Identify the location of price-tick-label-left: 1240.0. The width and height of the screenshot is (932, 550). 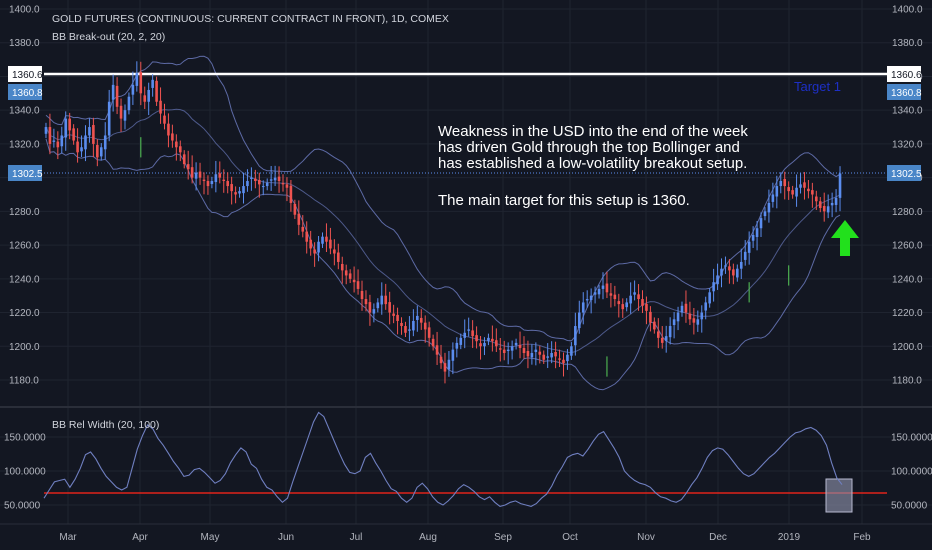
(24, 279).